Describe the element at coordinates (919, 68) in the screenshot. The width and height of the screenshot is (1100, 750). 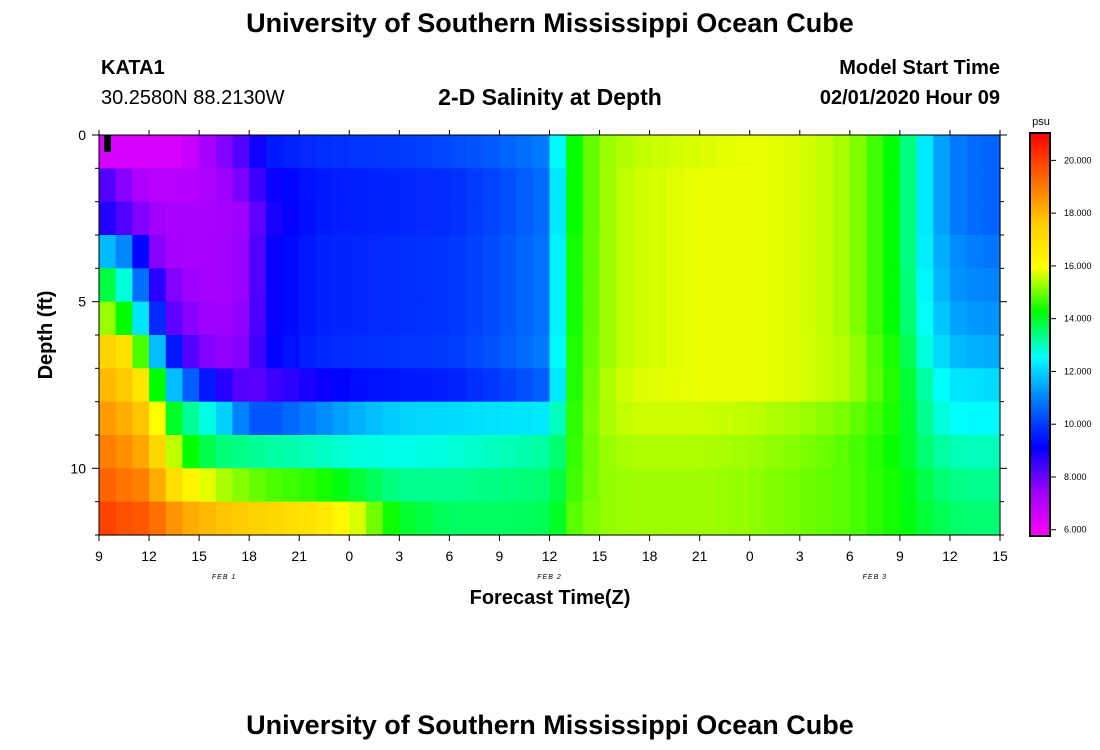
I see `model-start-label: Model Start Time` at that location.